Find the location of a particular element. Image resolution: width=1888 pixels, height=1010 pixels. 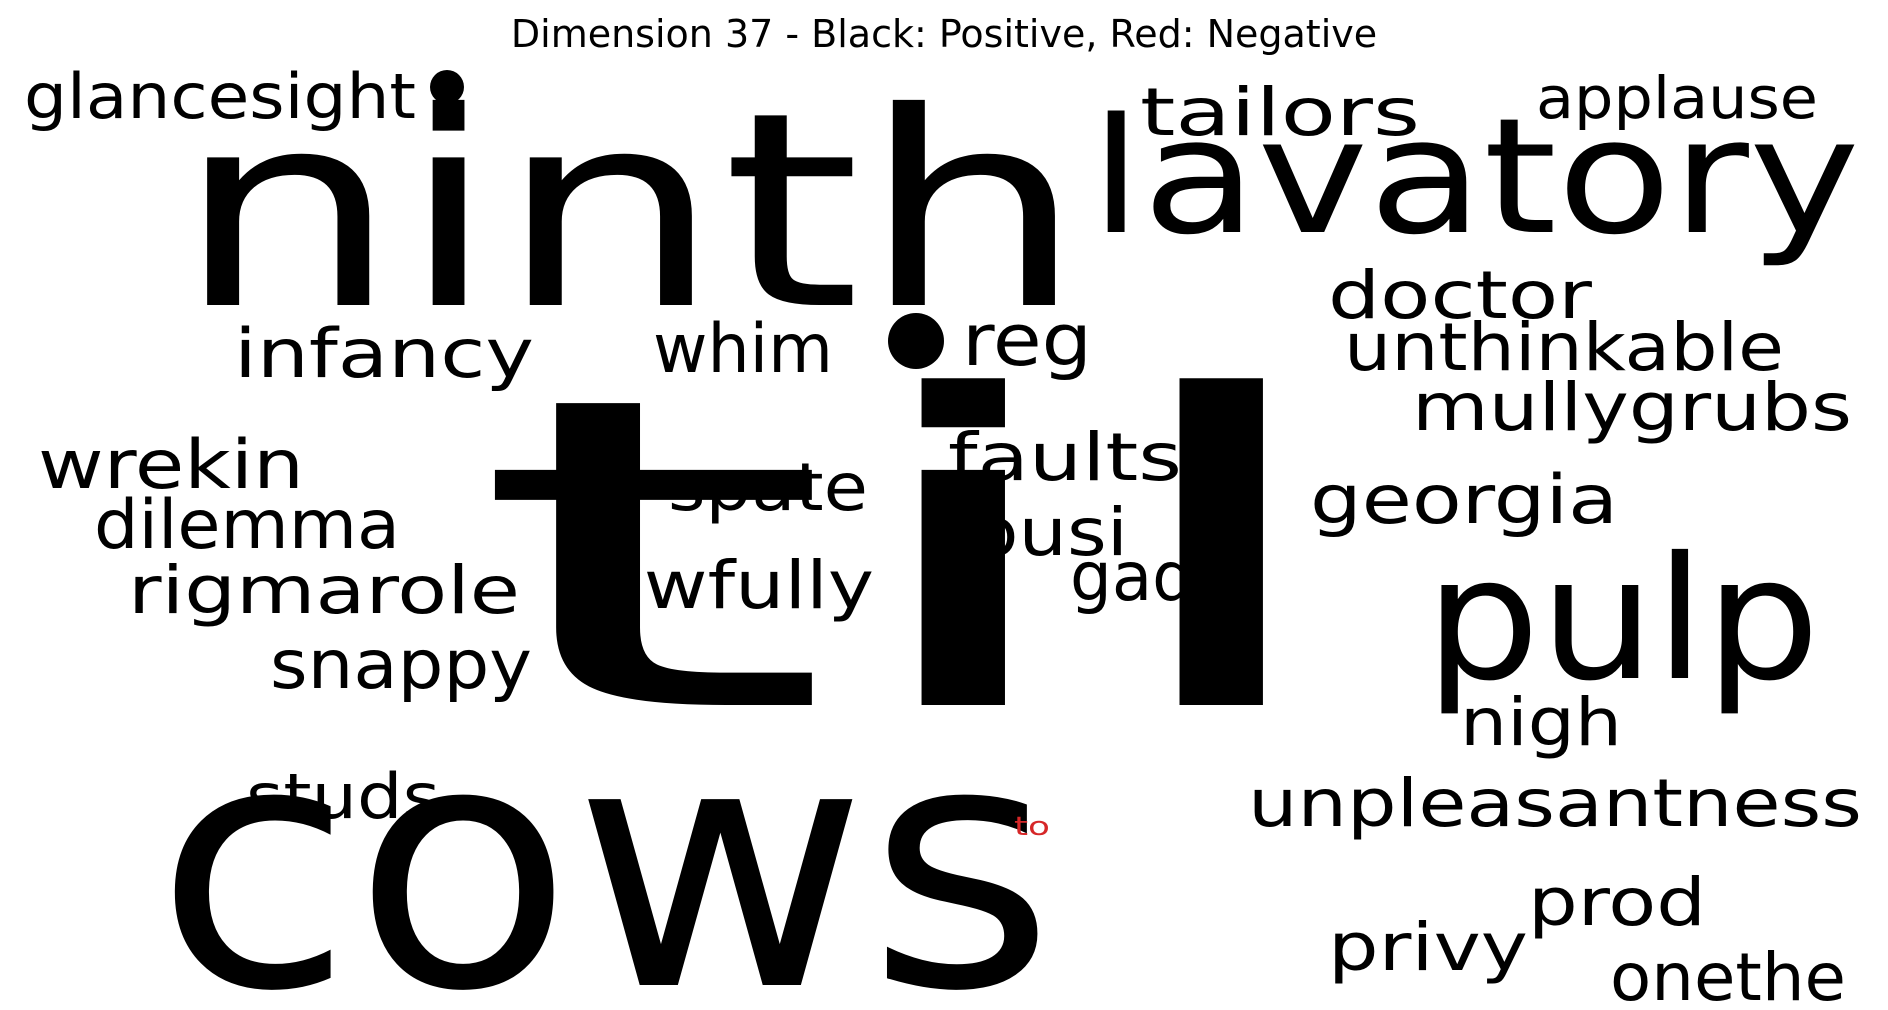

word-snappy: snappy is located at coordinates (401, 665).